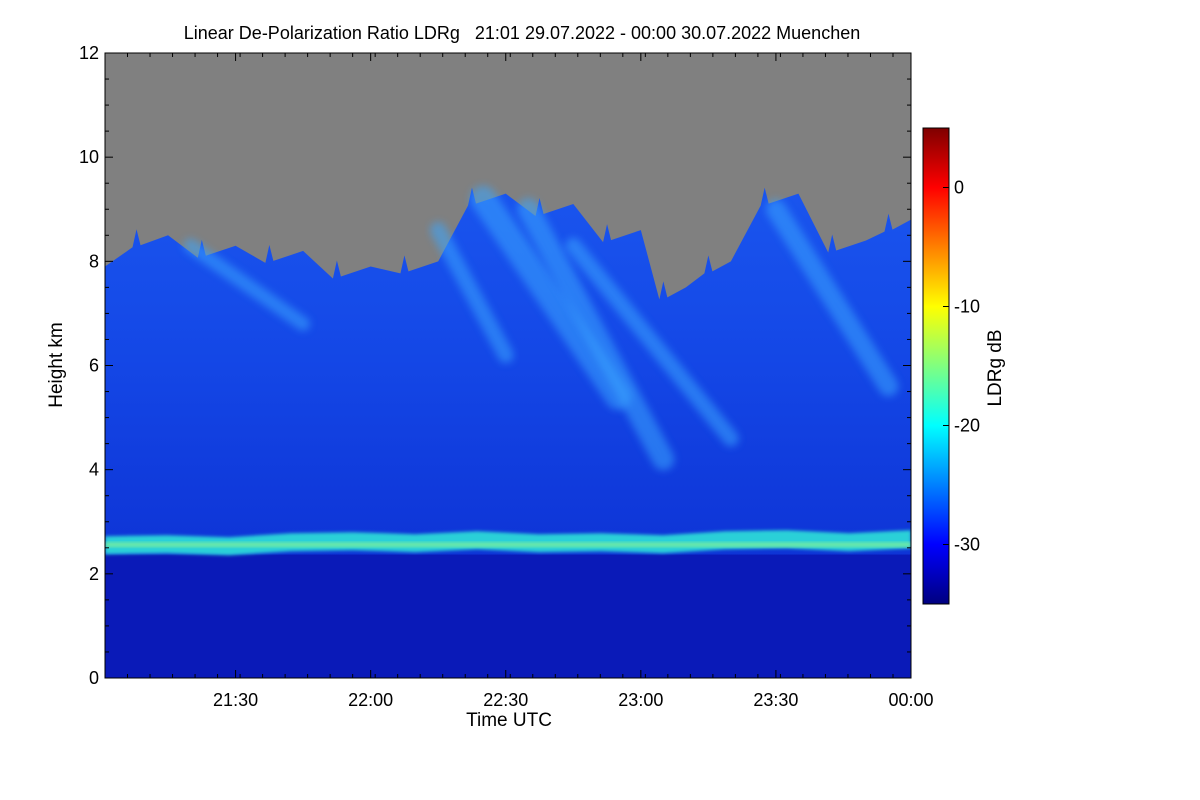 The width and height of the screenshot is (1200, 800). Describe the element at coordinates (508, 616) in the screenshot. I see `boundary-layer` at that location.